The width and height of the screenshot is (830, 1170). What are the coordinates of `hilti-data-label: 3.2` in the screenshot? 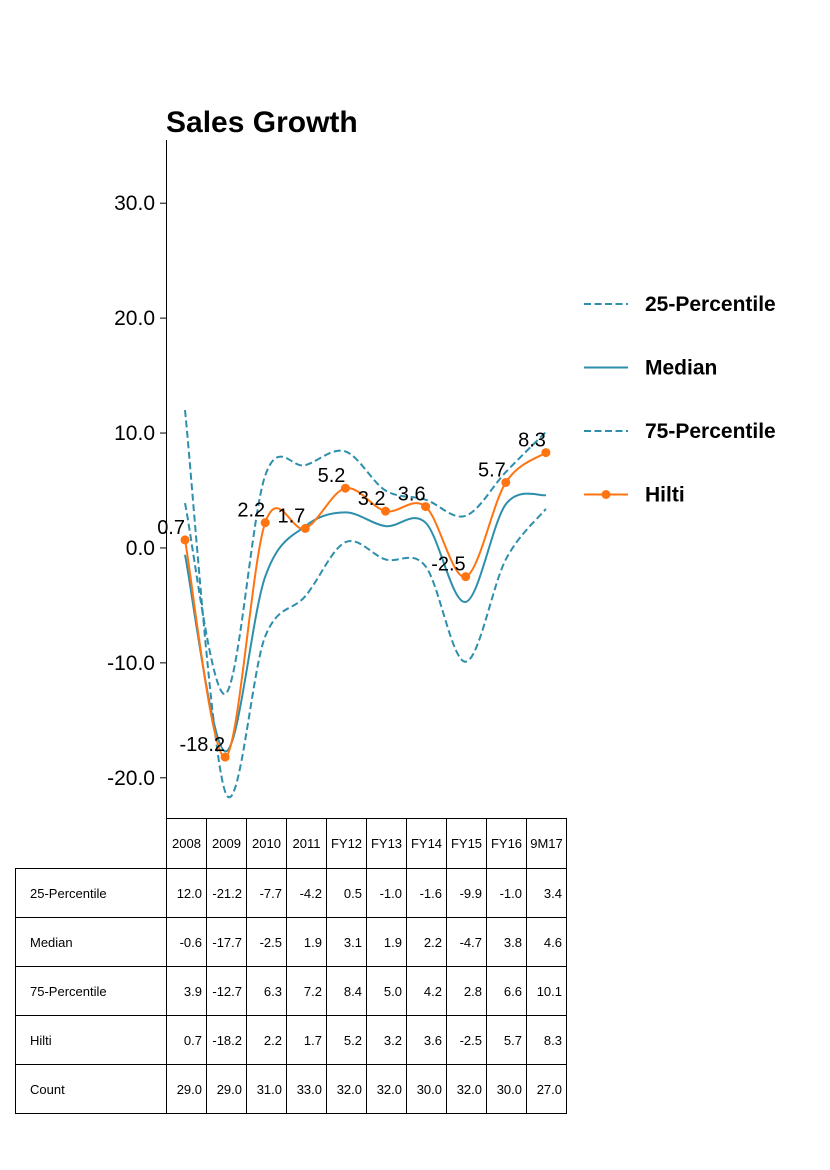 It's located at (372, 499).